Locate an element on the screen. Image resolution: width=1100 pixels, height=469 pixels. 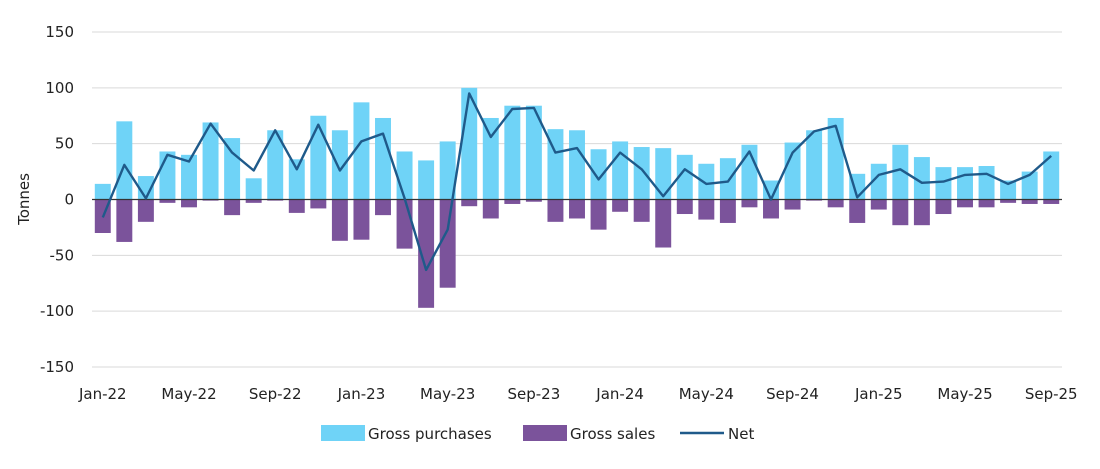
x-tick-label: May-22 is located at coordinates (188, 394).